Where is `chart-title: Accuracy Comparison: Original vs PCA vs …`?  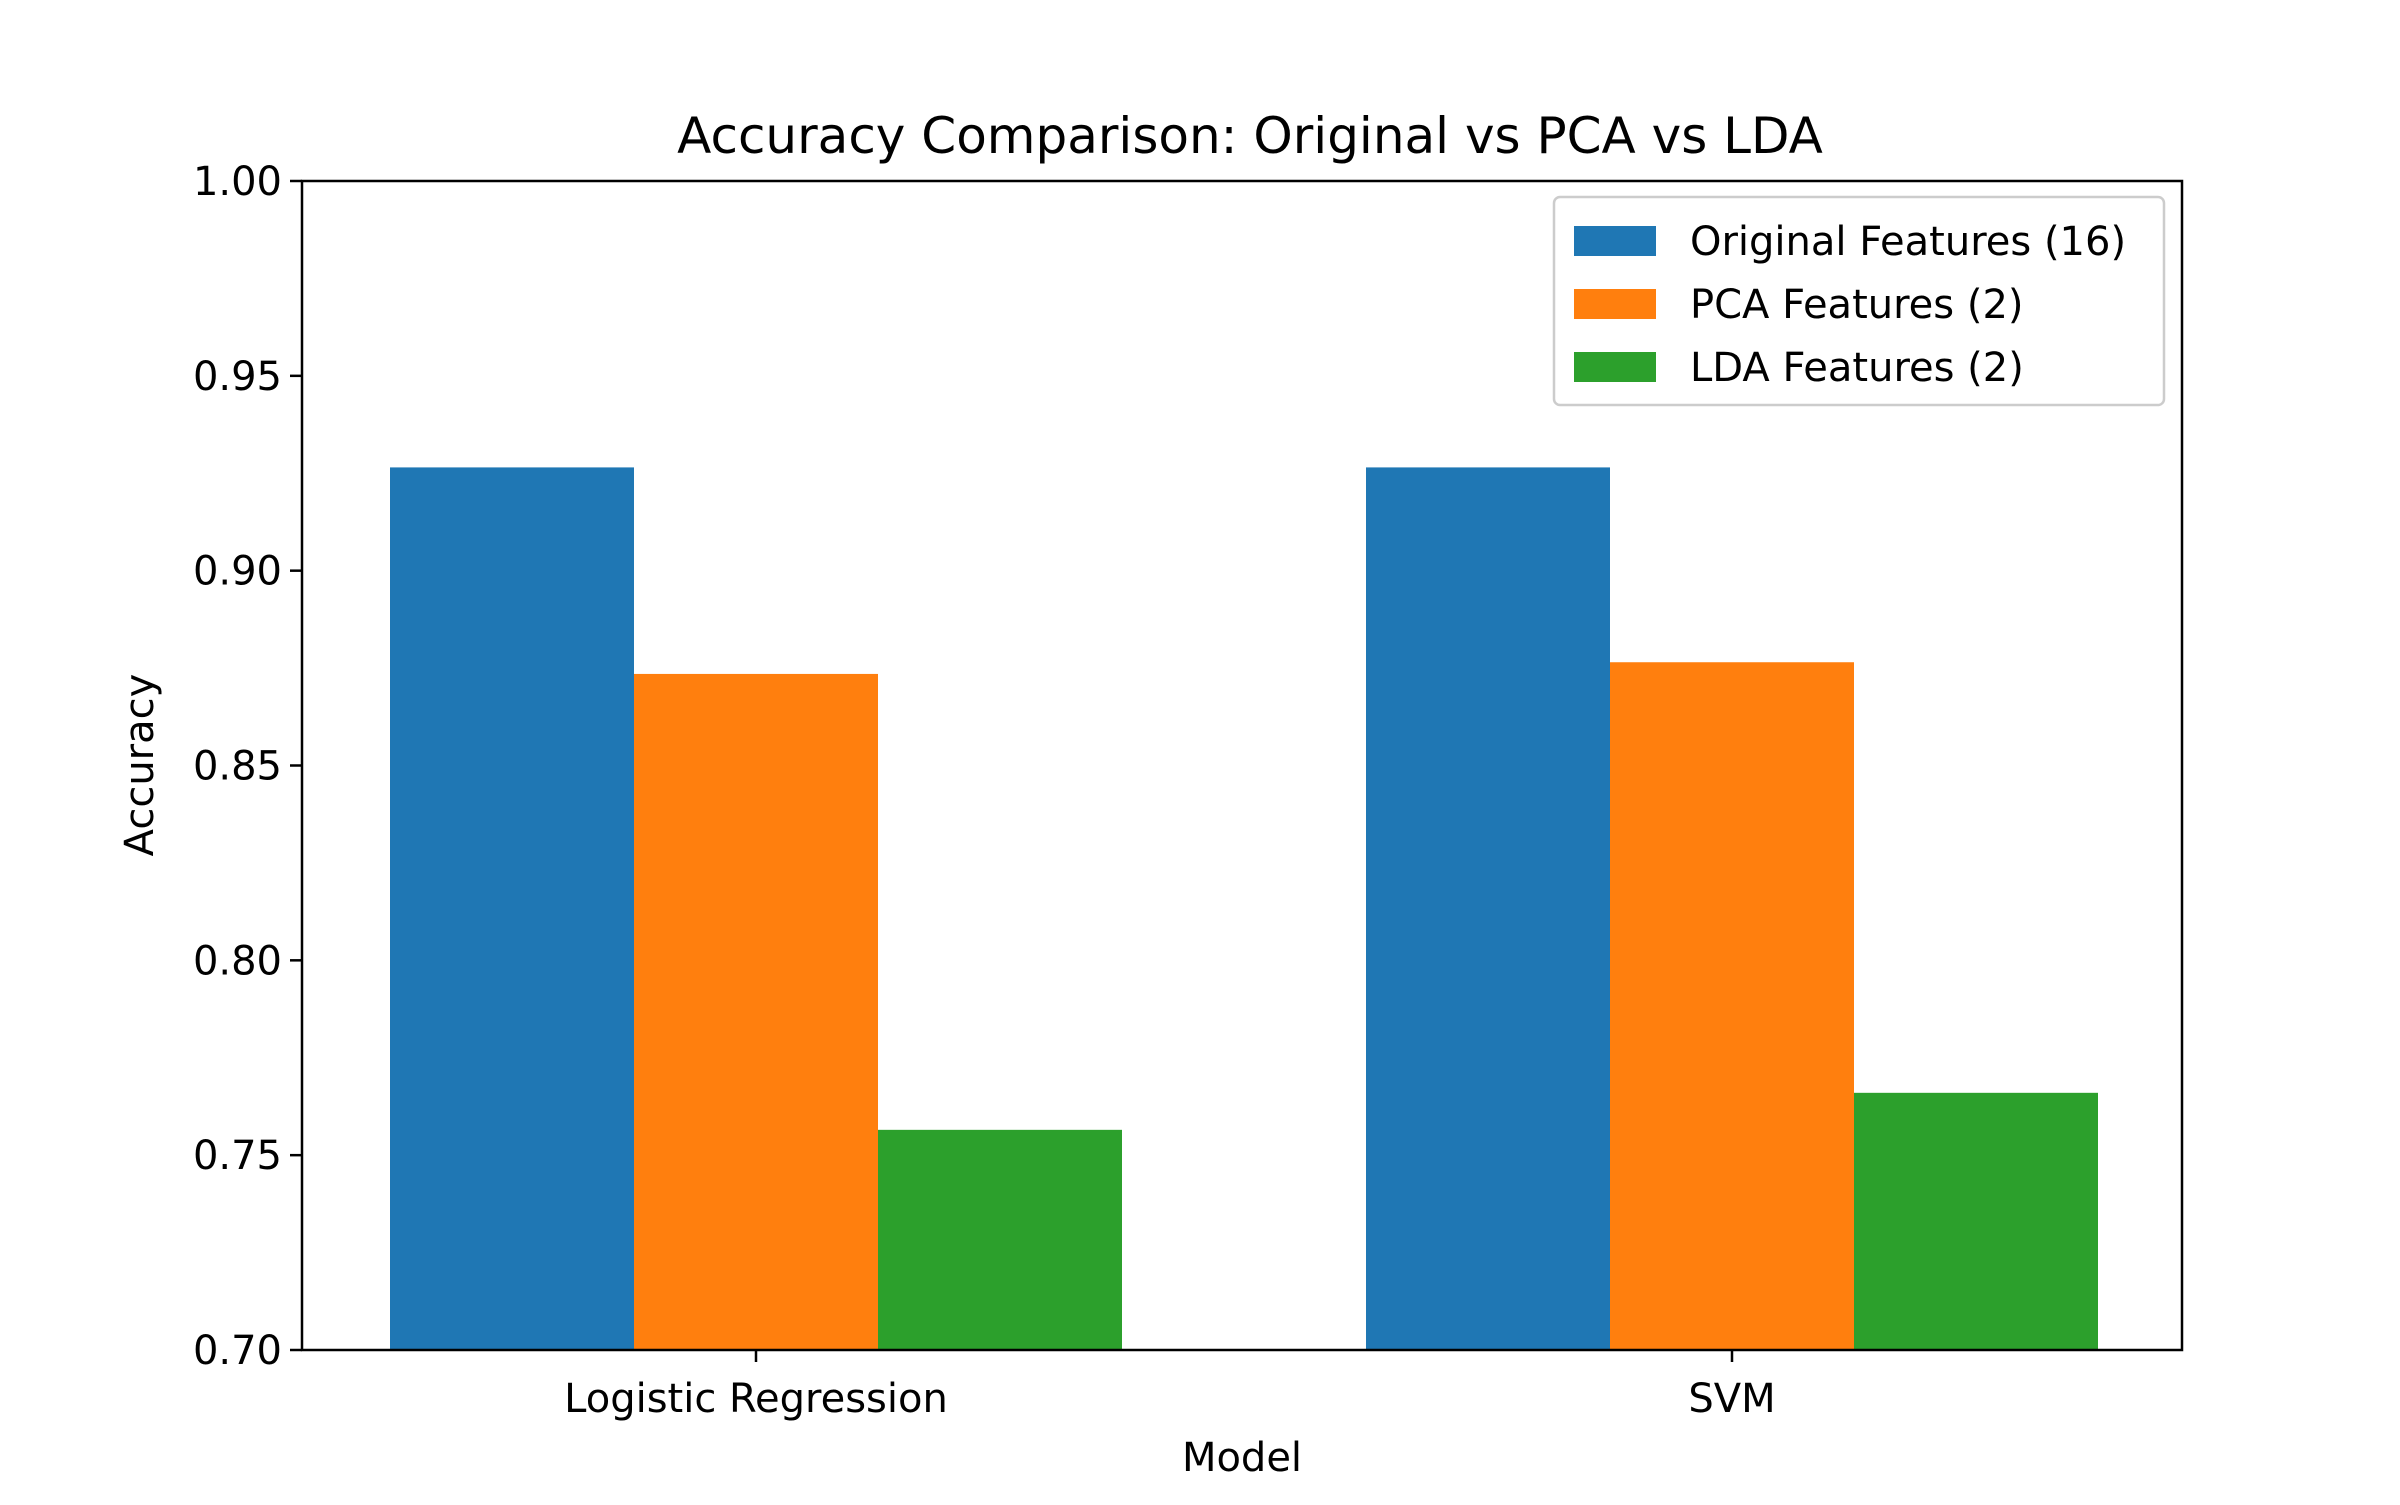 chart-title: Accuracy Comparison: Original vs PCA vs … is located at coordinates (1250, 136).